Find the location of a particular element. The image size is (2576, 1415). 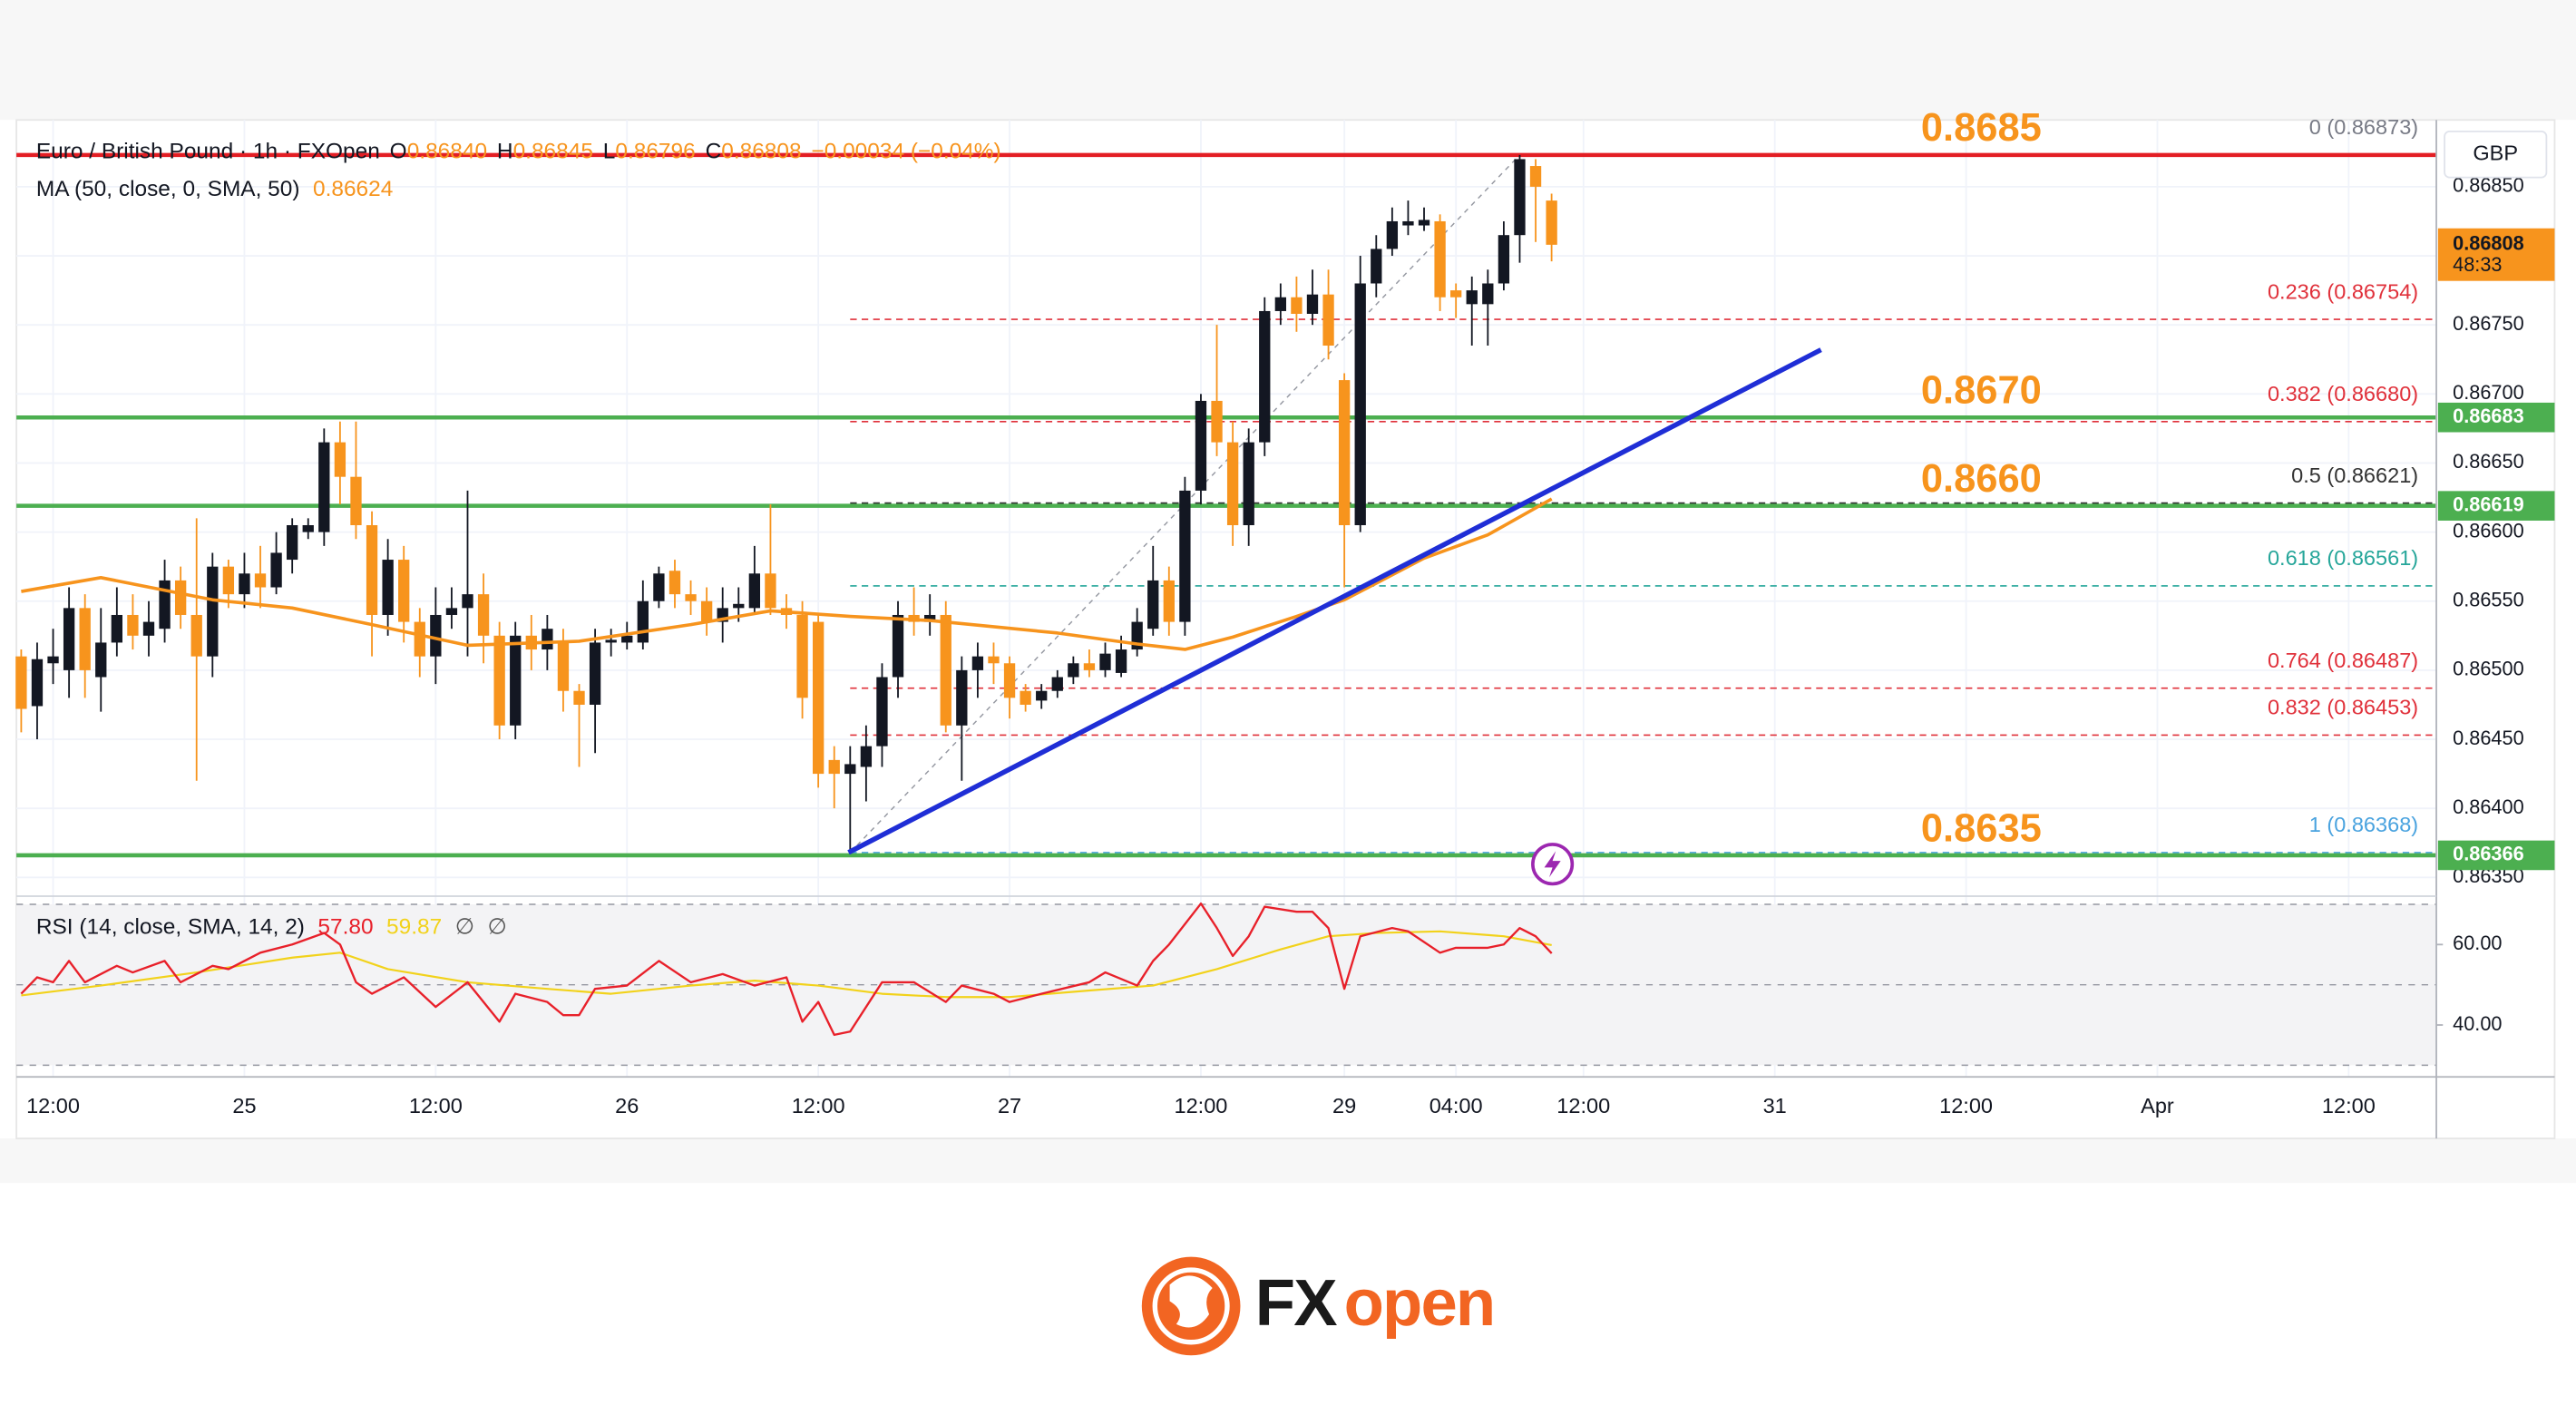

y-tick-label: 0.86650 is located at coordinates (2488, 461).